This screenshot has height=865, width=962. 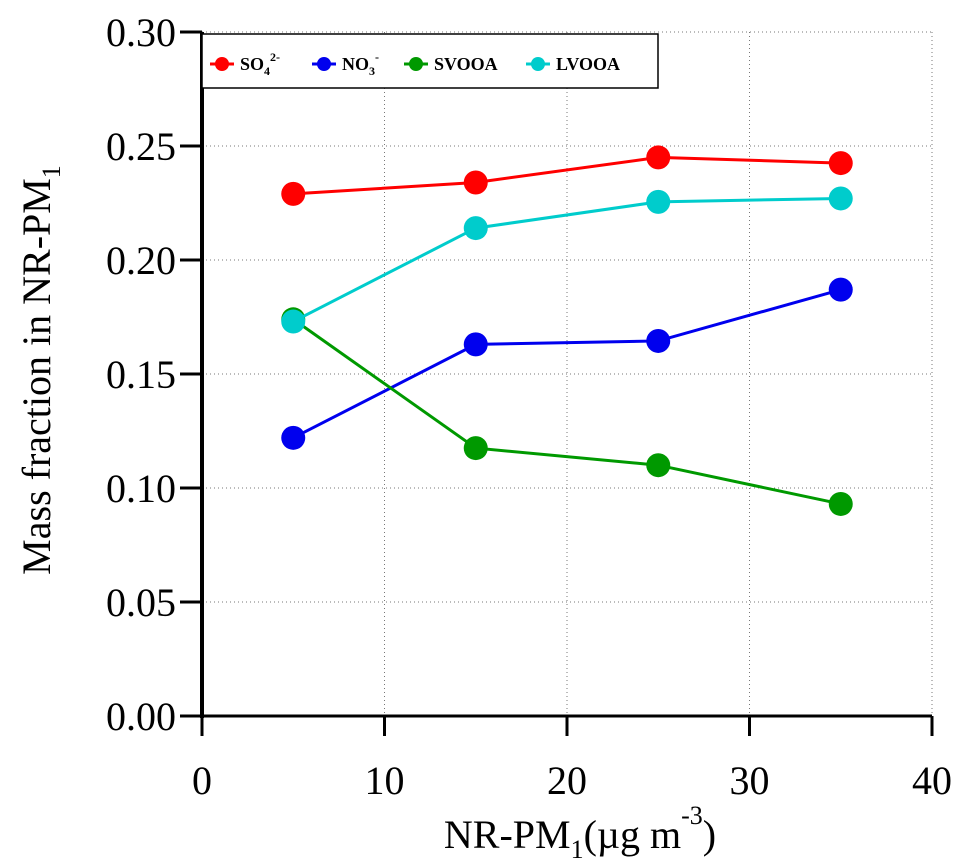 What do you see at coordinates (141, 32) in the screenshot?
I see `y-tick-label: 0.30` at bounding box center [141, 32].